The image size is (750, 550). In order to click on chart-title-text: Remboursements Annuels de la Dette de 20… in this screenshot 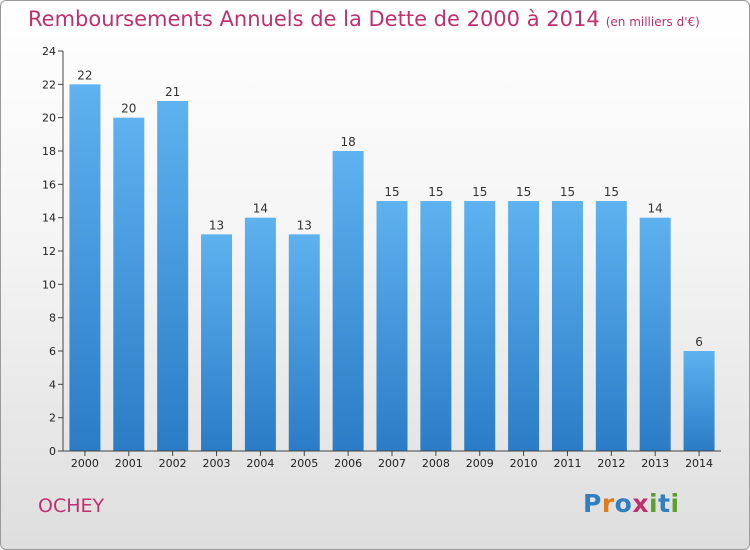, I will do `click(314, 19)`.